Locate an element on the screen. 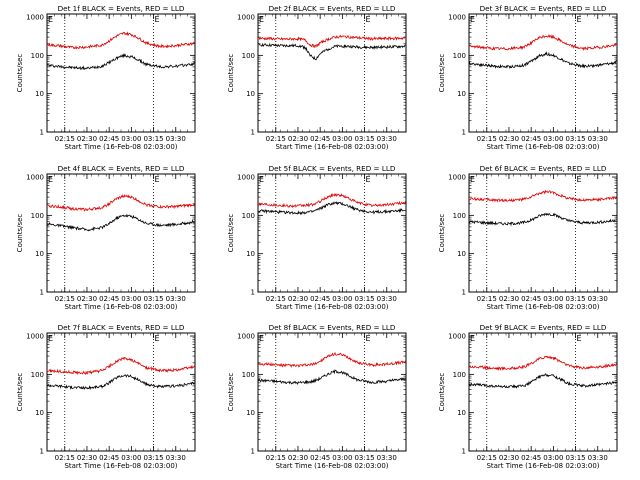  panel-title: Det 9f BLACK = Events, RED = LLD is located at coordinates (543, 327).